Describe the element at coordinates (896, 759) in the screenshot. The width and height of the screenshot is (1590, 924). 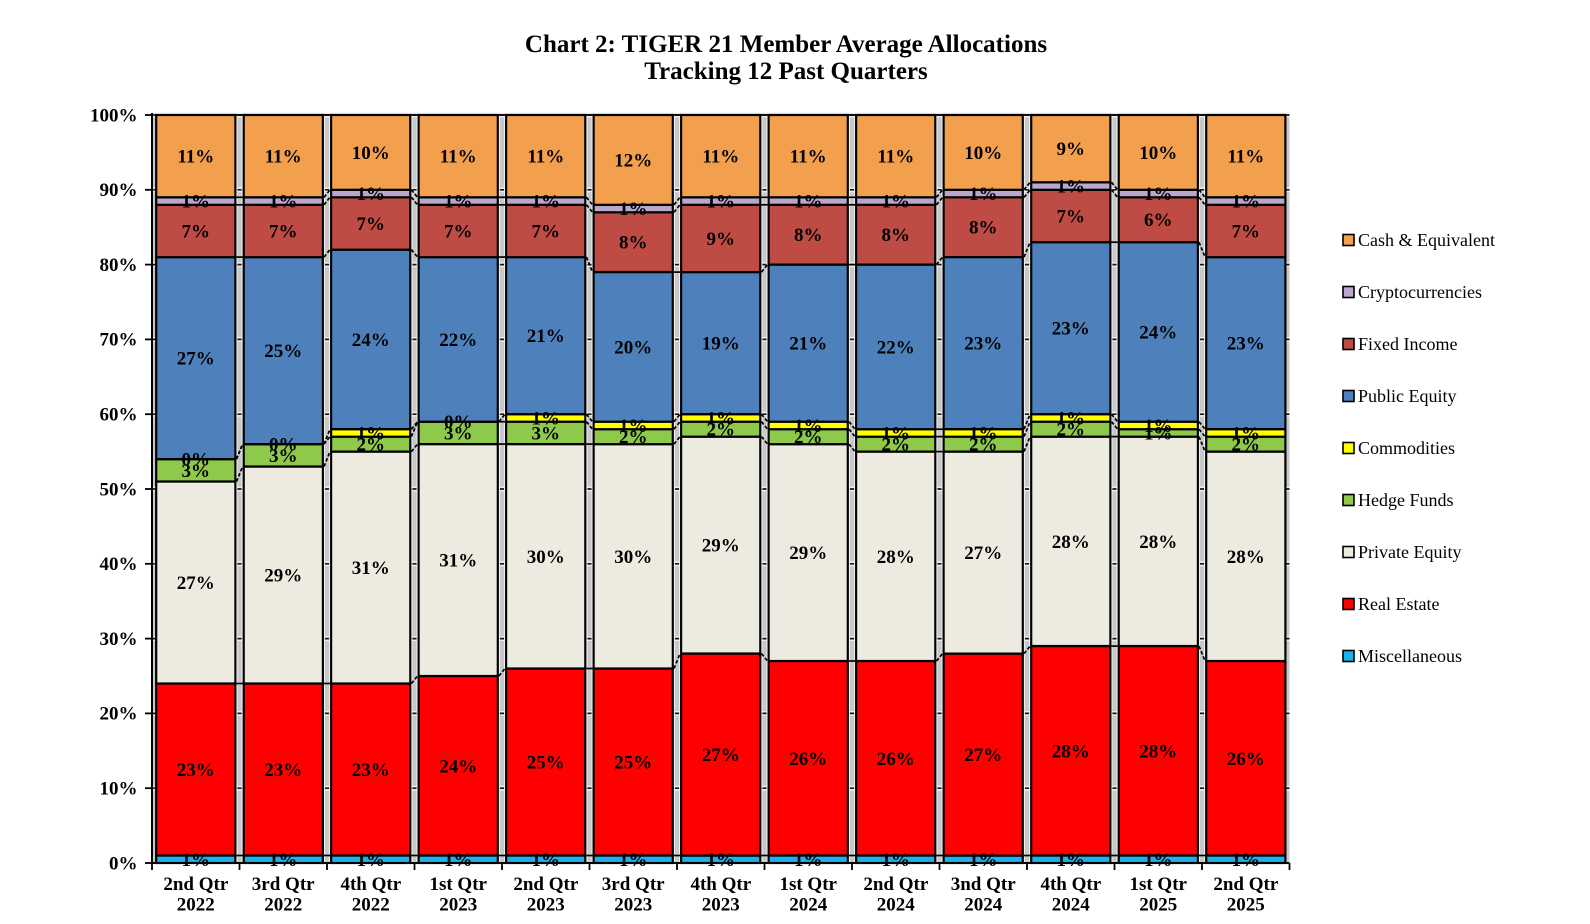
I see `svg-text: 26%` at that location.